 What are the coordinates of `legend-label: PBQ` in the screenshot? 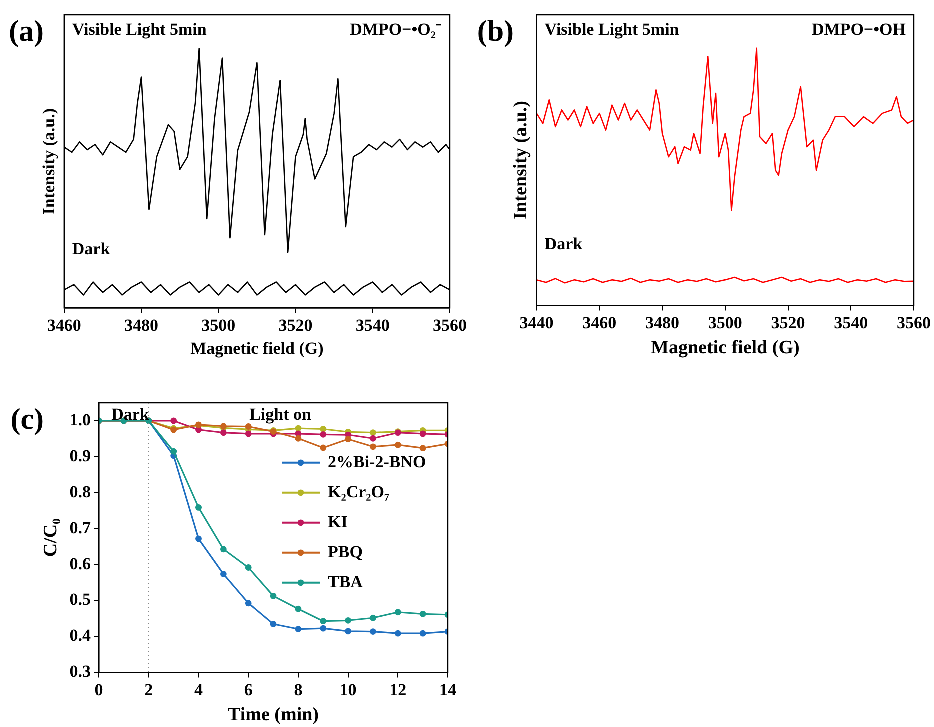 It's located at (345, 552).